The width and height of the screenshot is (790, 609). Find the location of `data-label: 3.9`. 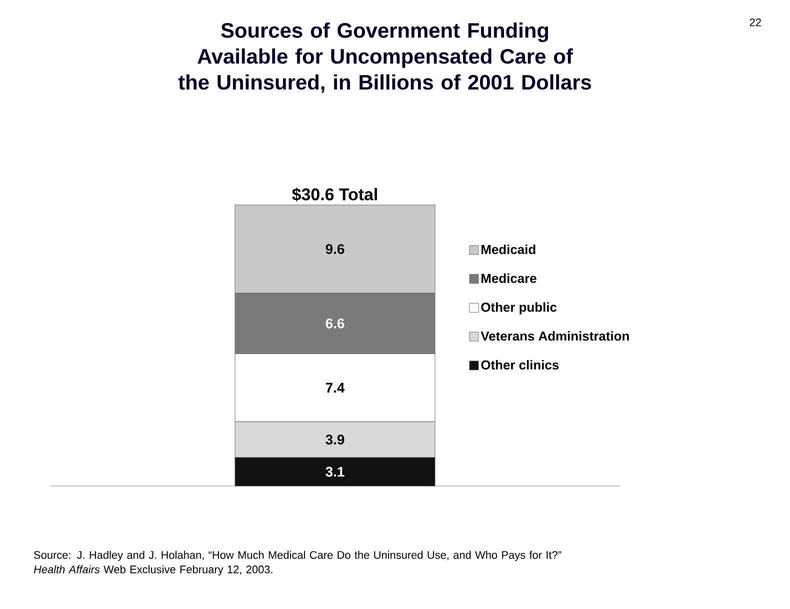

data-label: 3.9 is located at coordinates (335, 439).